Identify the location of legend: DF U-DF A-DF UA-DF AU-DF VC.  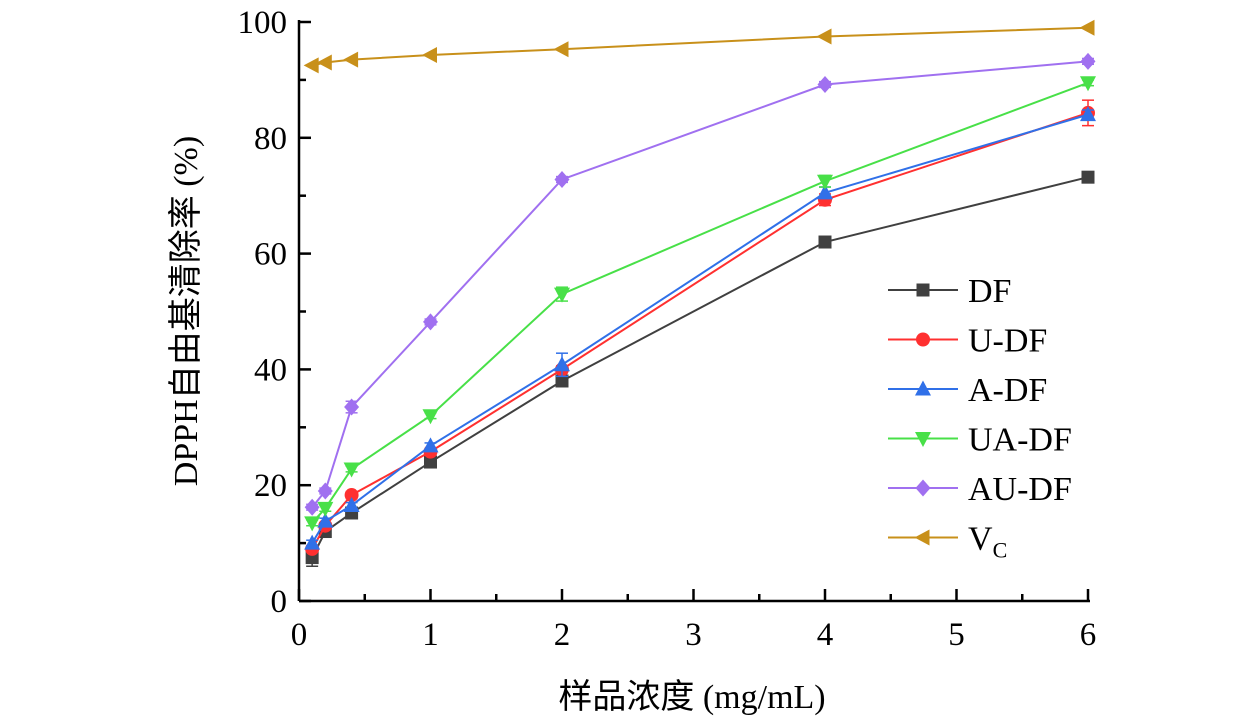
(980, 418).